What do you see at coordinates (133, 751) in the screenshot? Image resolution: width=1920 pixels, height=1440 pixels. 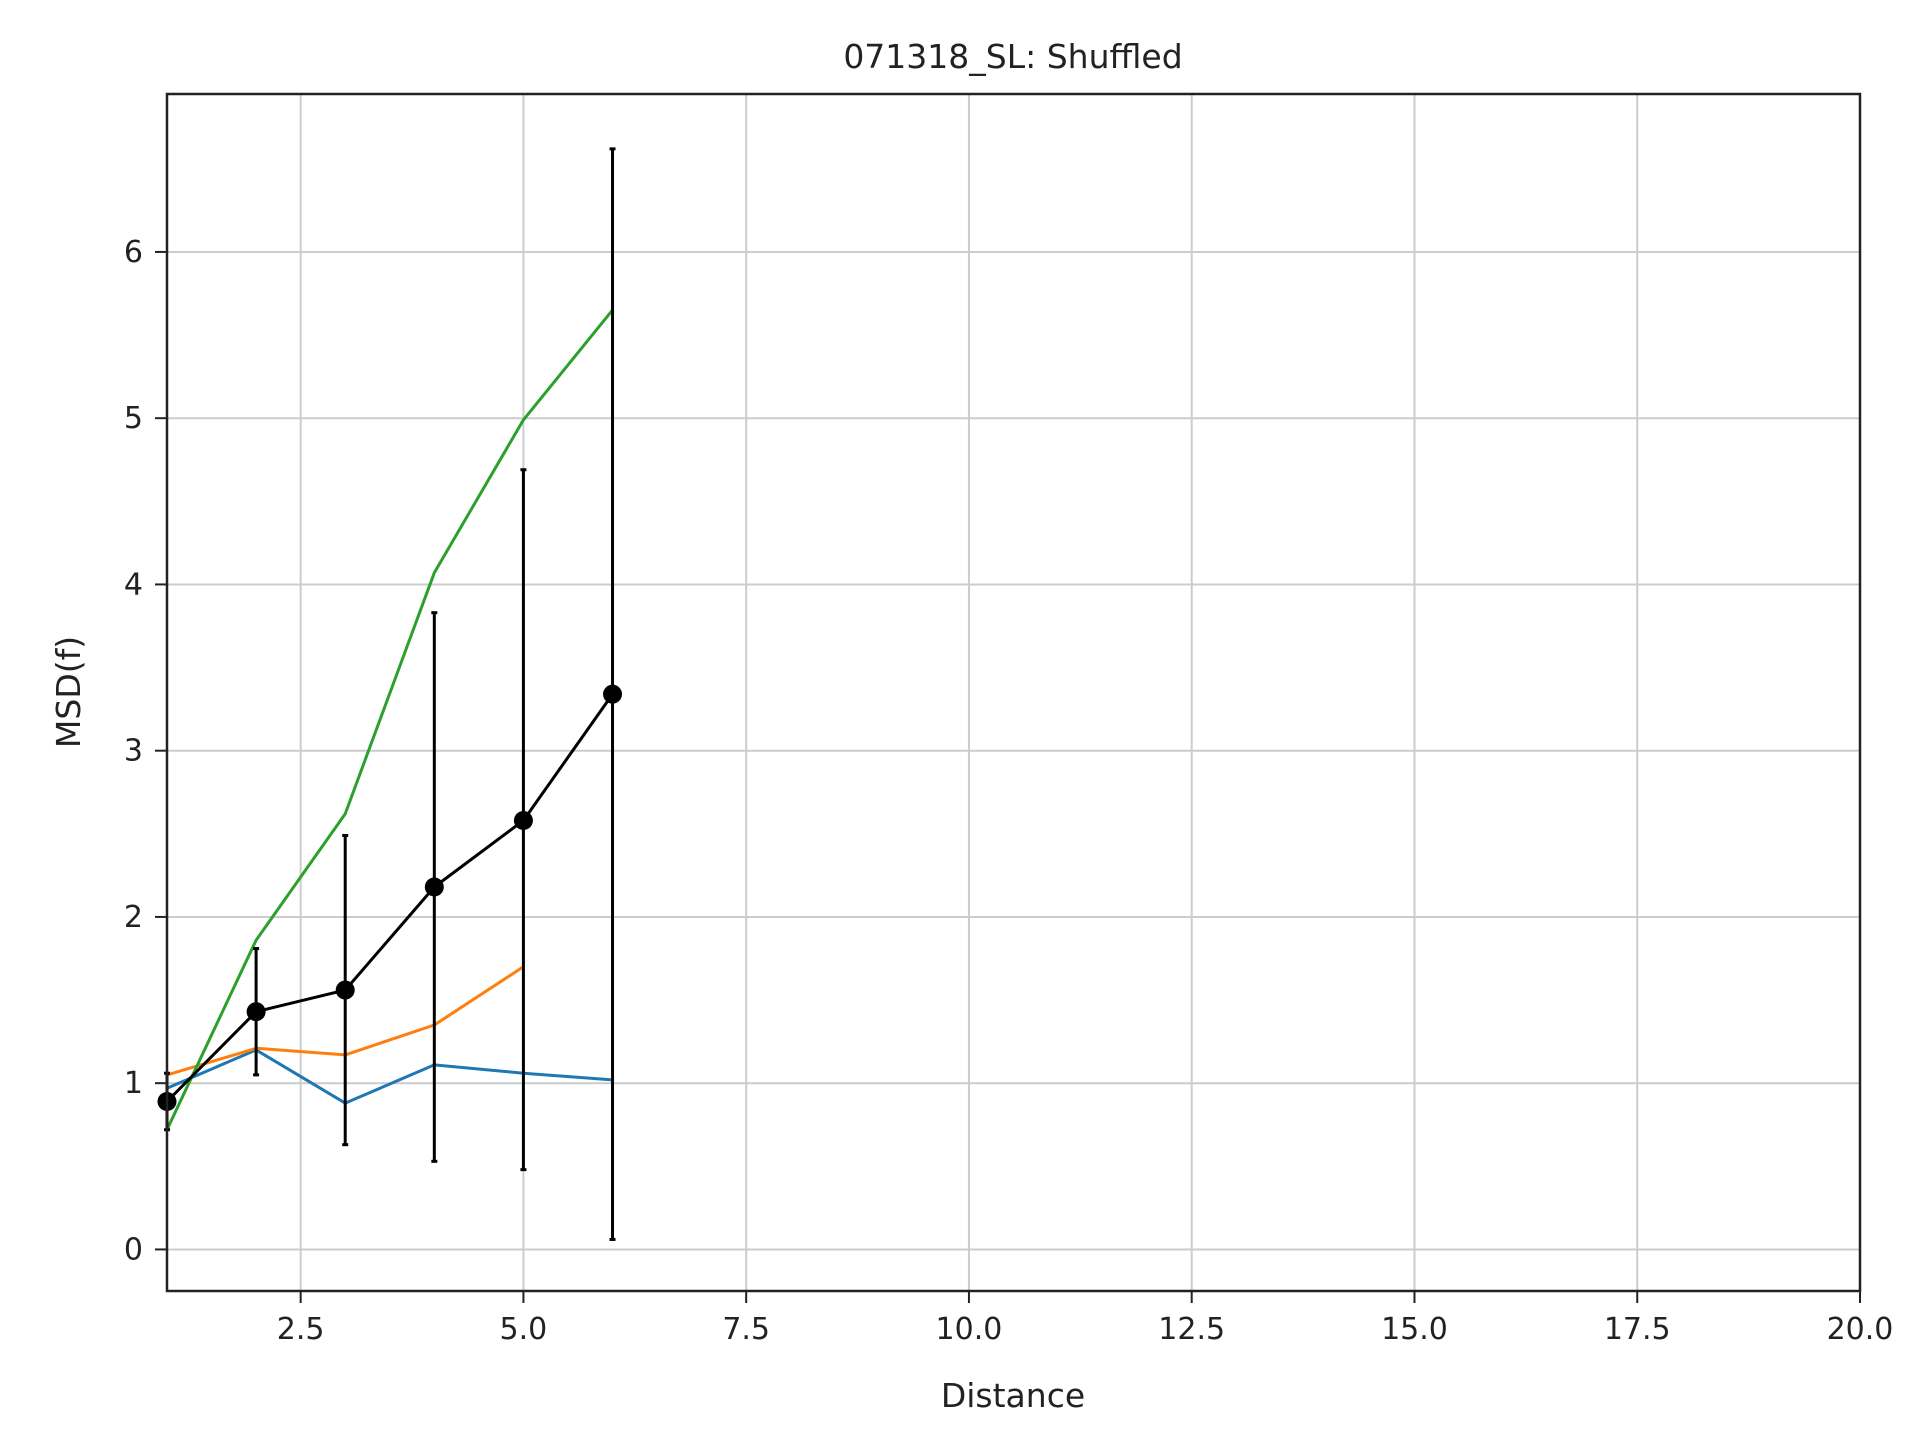 I see `y-tick-label: 3` at bounding box center [133, 751].